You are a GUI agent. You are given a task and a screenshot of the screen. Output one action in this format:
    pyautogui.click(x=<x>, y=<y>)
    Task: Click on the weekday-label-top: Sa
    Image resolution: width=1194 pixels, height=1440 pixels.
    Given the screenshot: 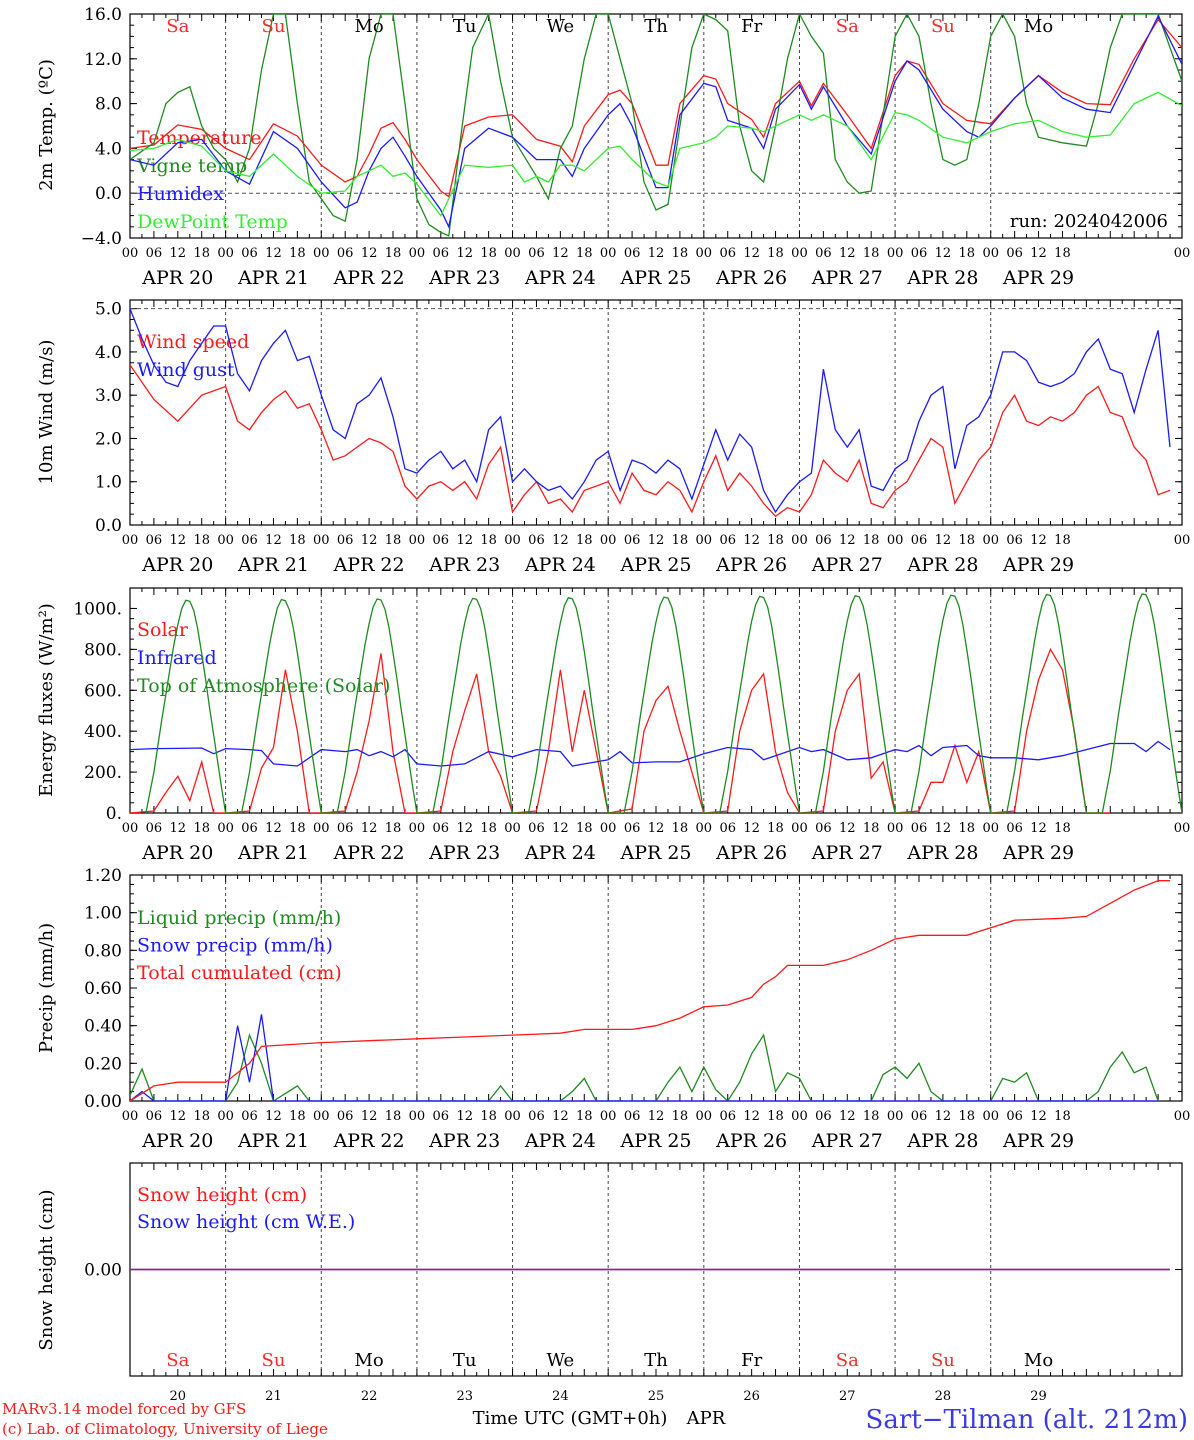 What is the action you would take?
    pyautogui.click(x=177, y=26)
    